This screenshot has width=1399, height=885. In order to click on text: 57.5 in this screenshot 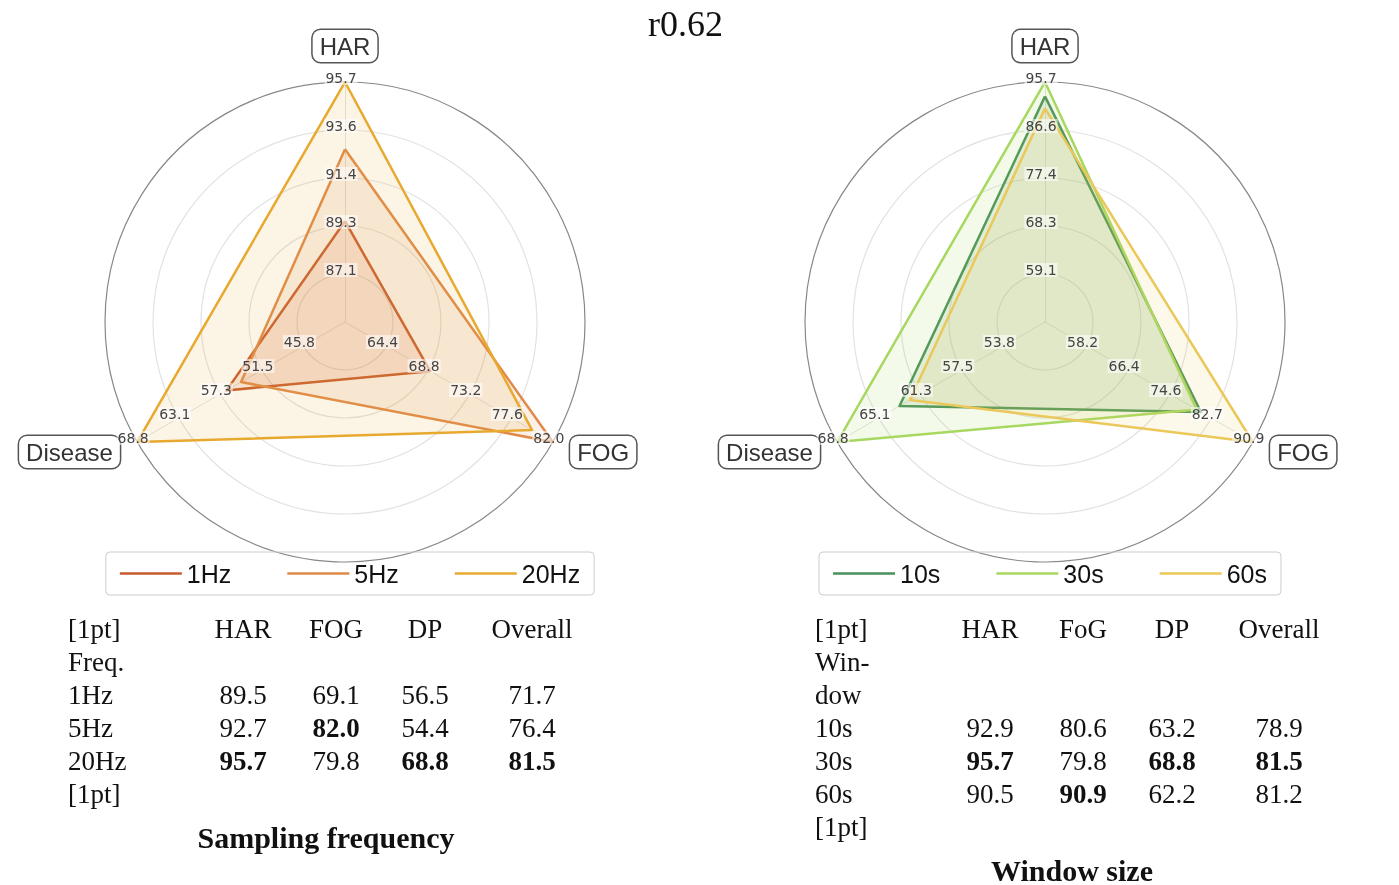, I will do `click(958, 366)`.